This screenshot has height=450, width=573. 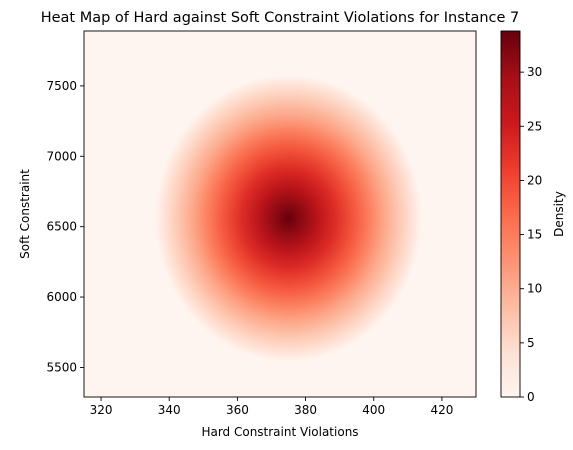 I want to click on y-tick-label: 7000, so click(x=61, y=156).